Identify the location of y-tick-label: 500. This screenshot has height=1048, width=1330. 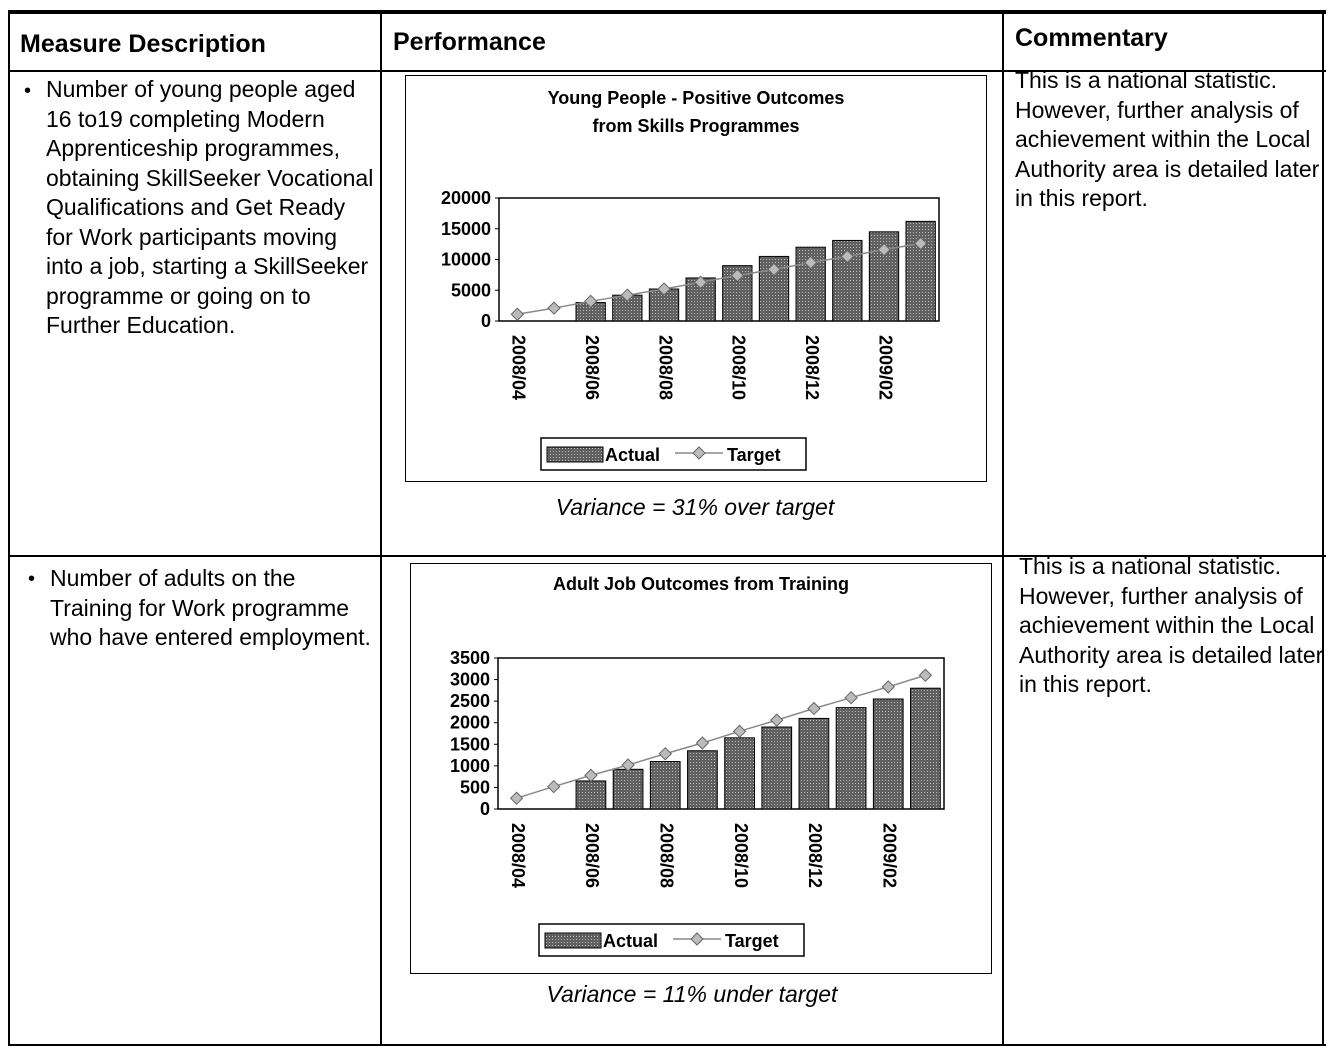
(475, 787).